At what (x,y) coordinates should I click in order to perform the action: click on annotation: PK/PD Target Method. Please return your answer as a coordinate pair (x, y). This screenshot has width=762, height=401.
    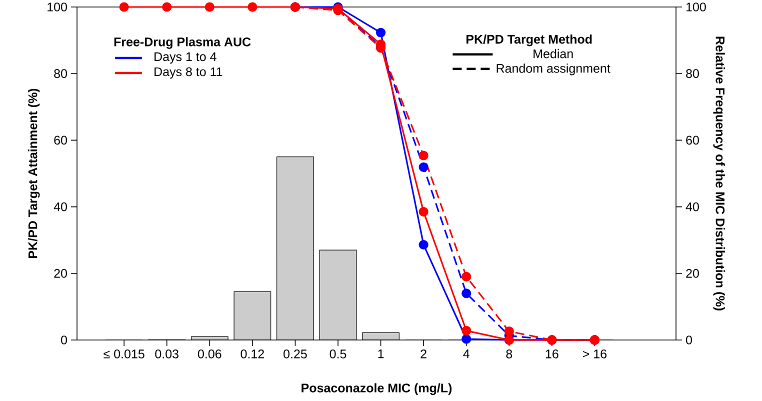
    Looking at the image, I should click on (529, 40).